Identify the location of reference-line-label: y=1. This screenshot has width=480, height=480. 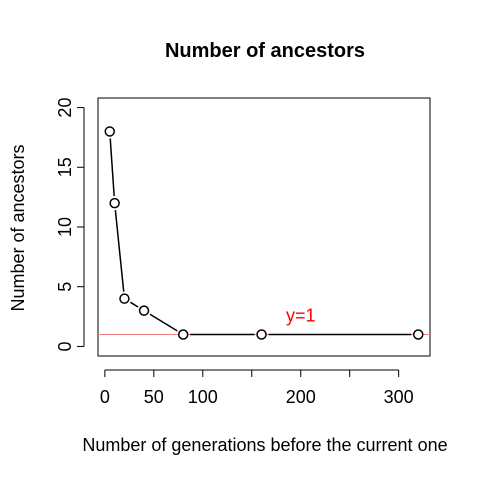
(301, 315).